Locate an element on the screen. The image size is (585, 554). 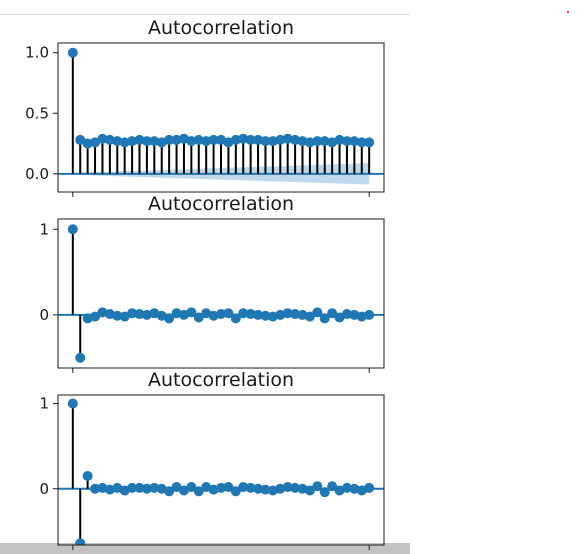
panel-2-title: Autocorrelation is located at coordinates (221, 204).